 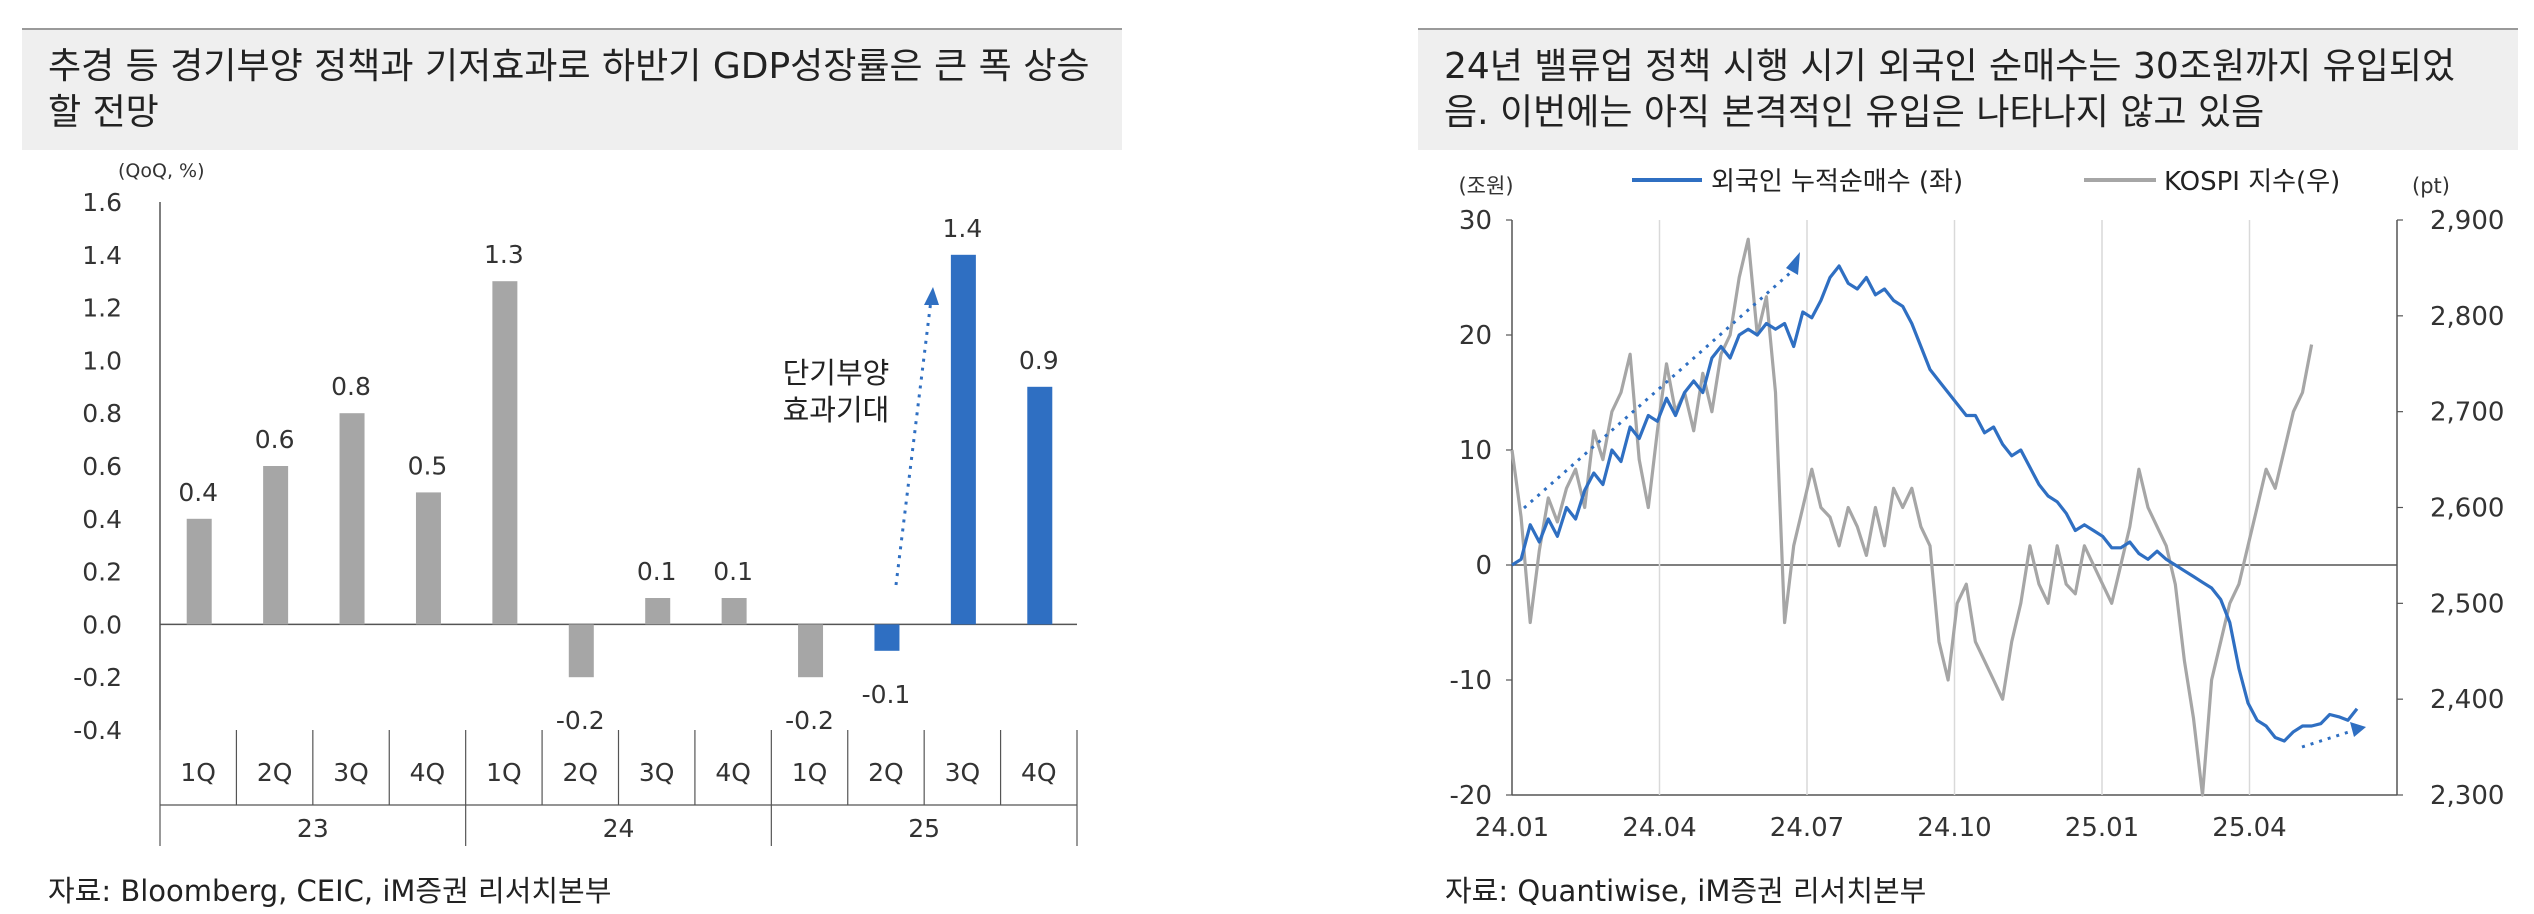 What do you see at coordinates (962, 228) in the screenshot?
I see `bar-value-label: 1.4` at bounding box center [962, 228].